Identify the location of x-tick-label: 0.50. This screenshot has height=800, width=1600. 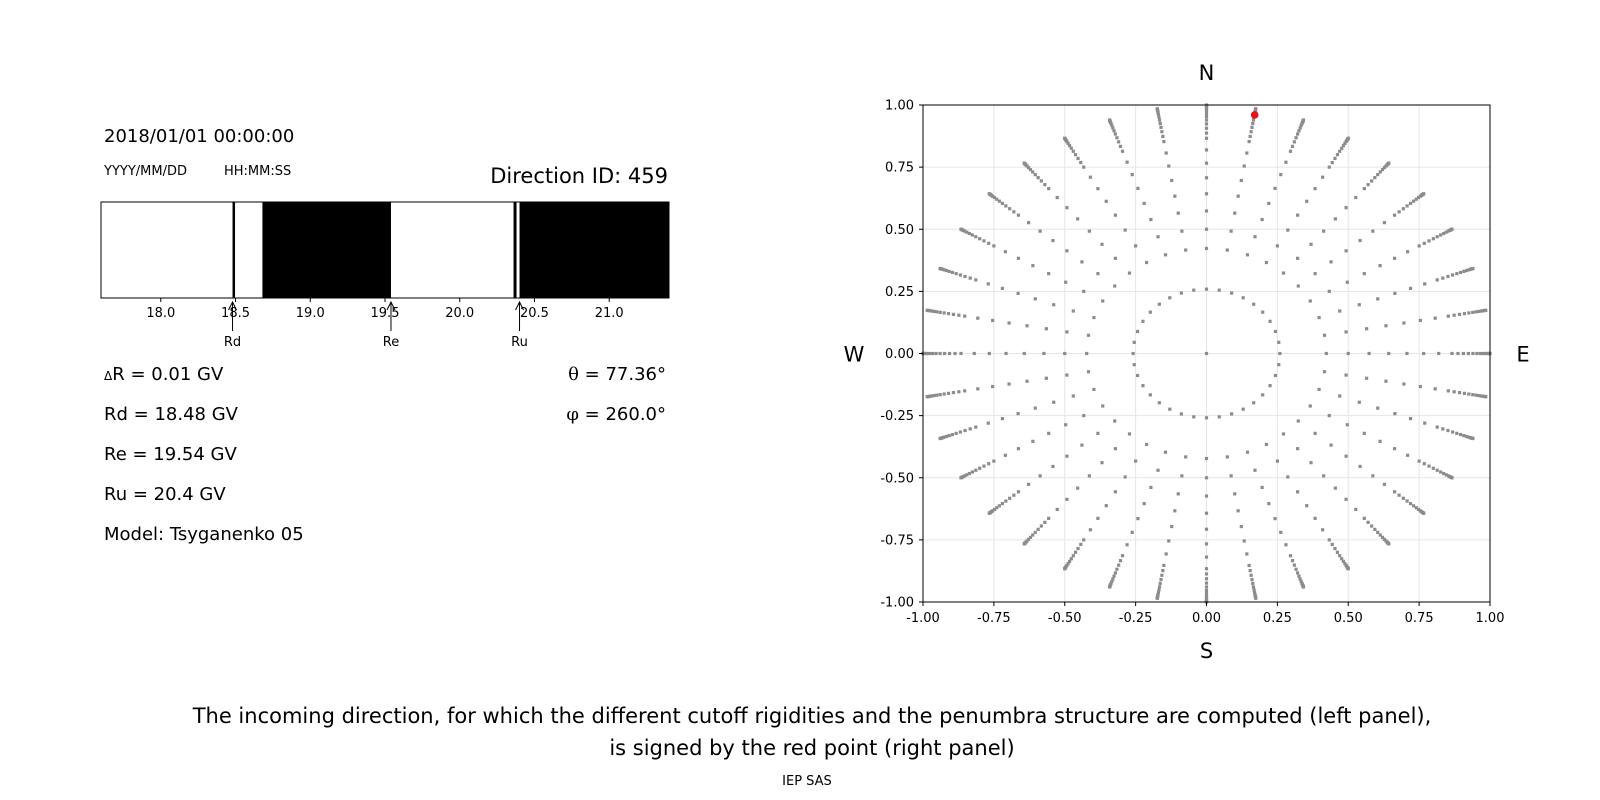
(1348, 618).